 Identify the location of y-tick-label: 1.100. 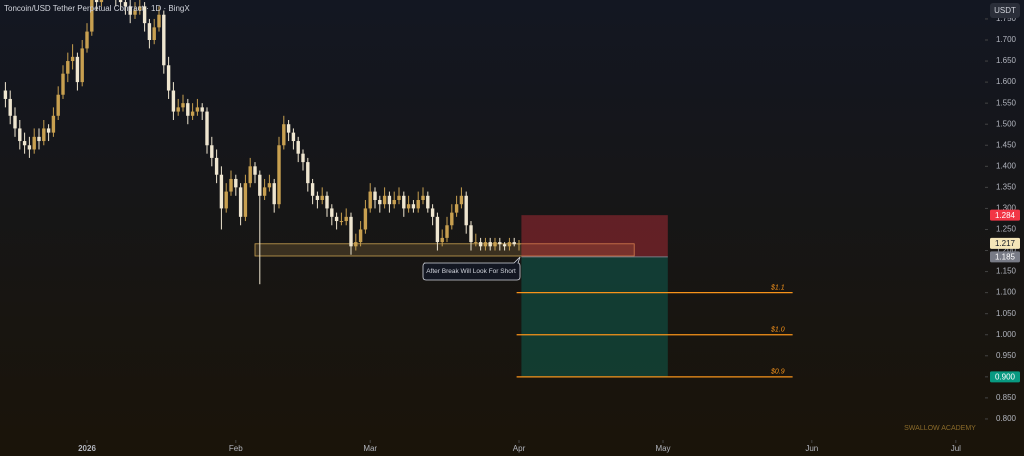
(1006, 292).